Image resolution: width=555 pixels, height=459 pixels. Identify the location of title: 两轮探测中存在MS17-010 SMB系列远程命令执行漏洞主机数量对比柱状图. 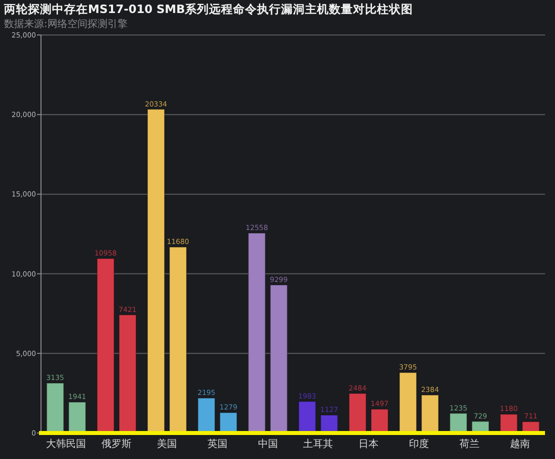
(209, 9).